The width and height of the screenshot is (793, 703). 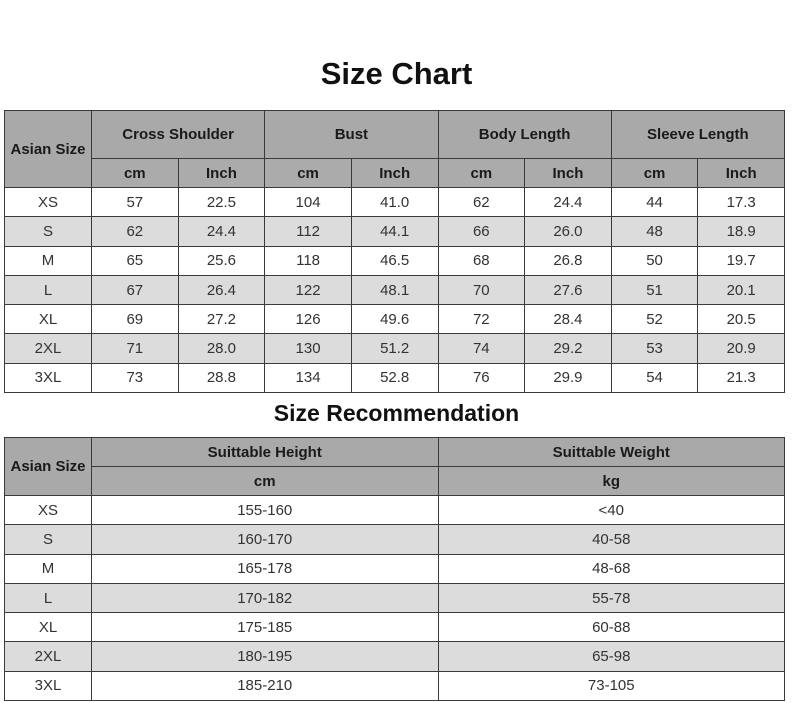 I want to click on value-cell: 48, so click(x=654, y=231).